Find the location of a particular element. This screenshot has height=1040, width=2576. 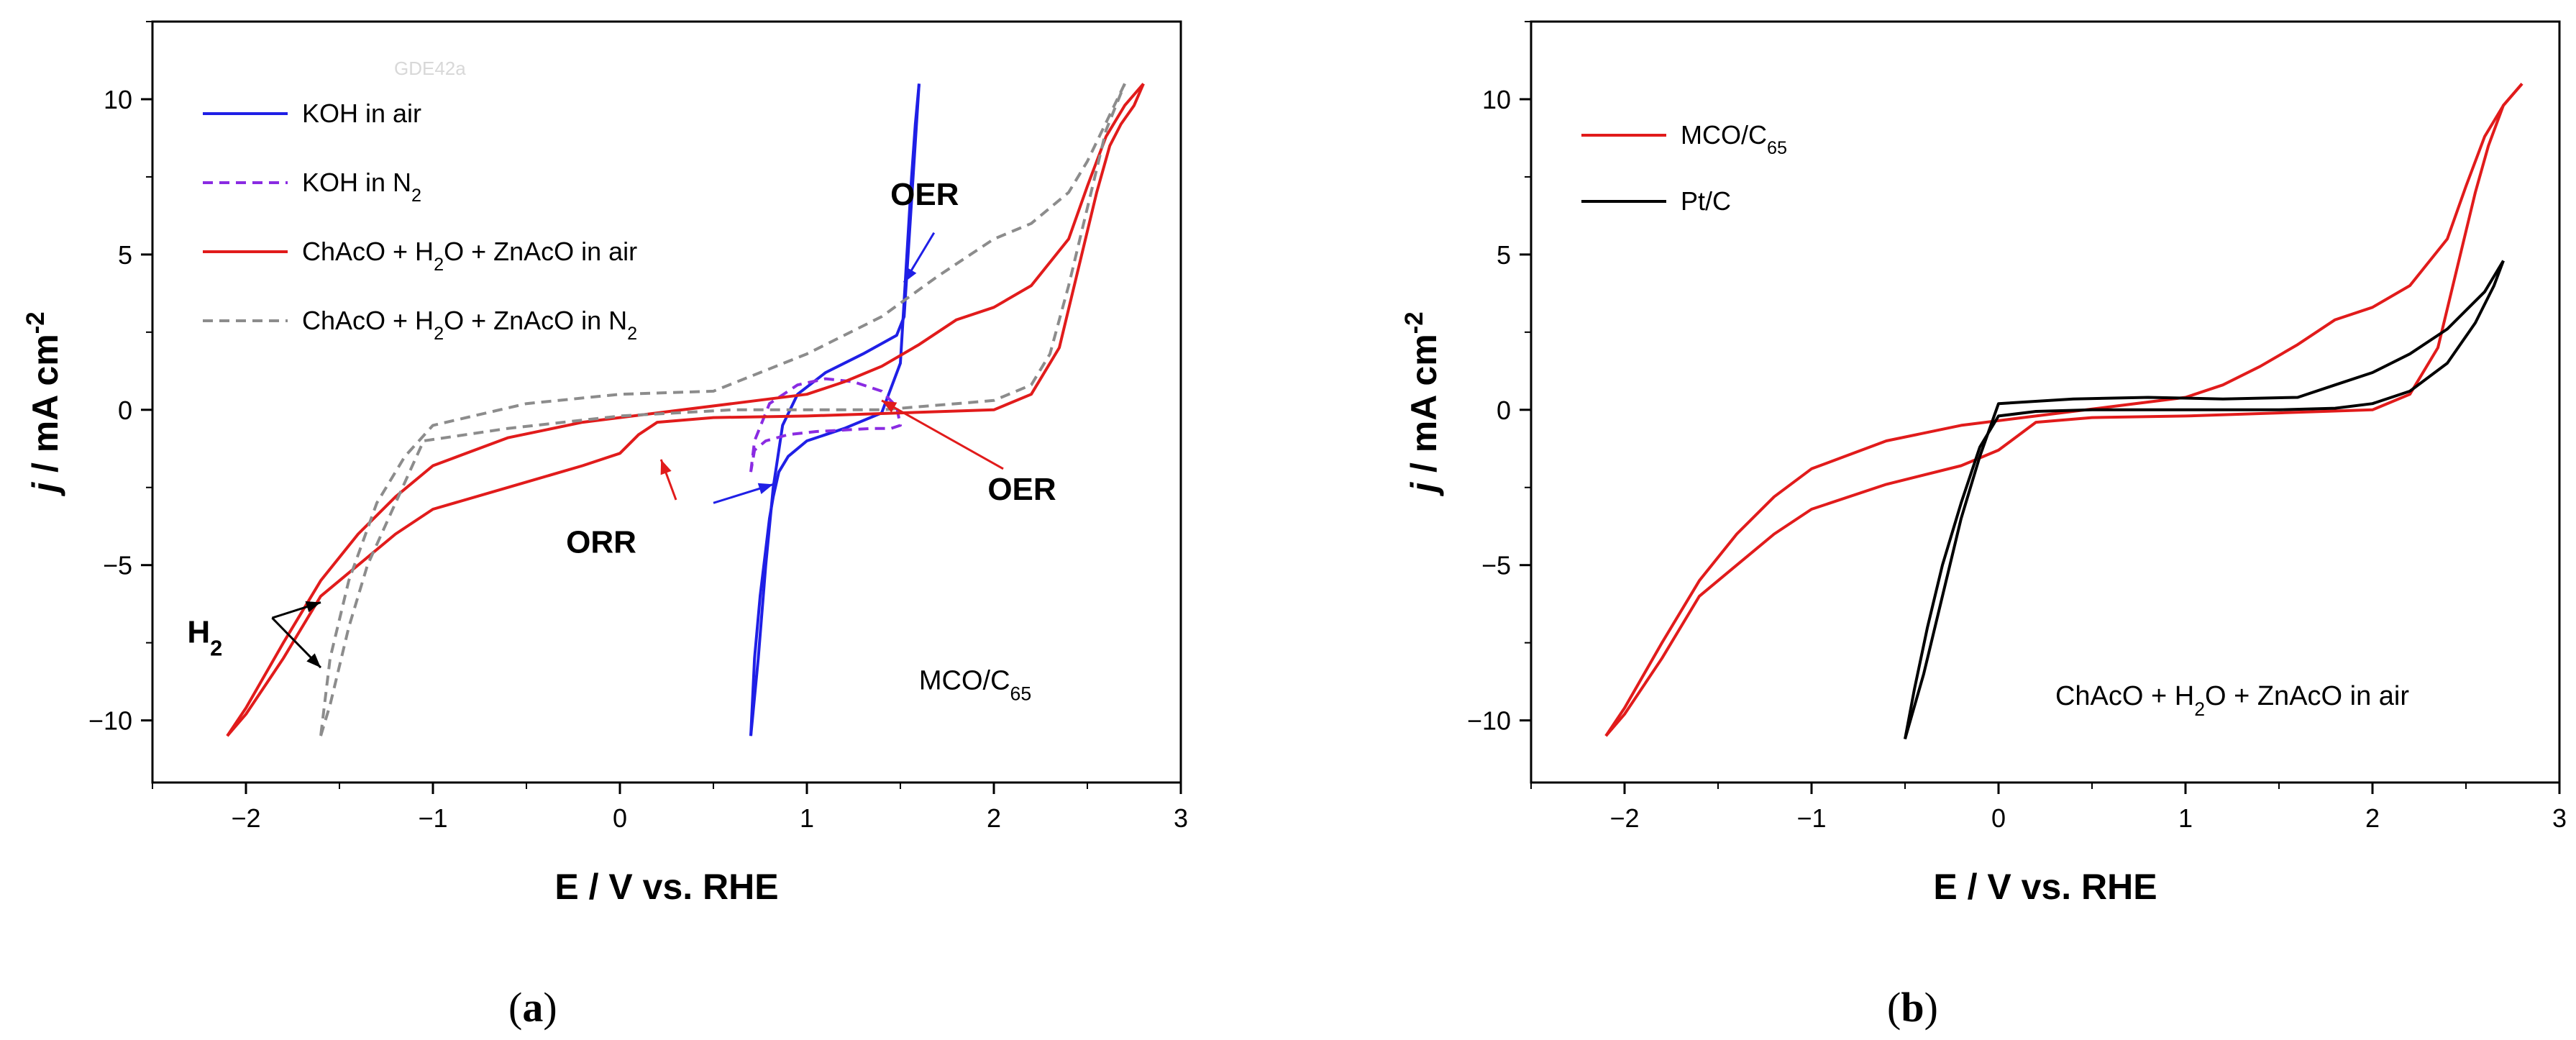

panel-label: (b) is located at coordinates (1912, 1007).